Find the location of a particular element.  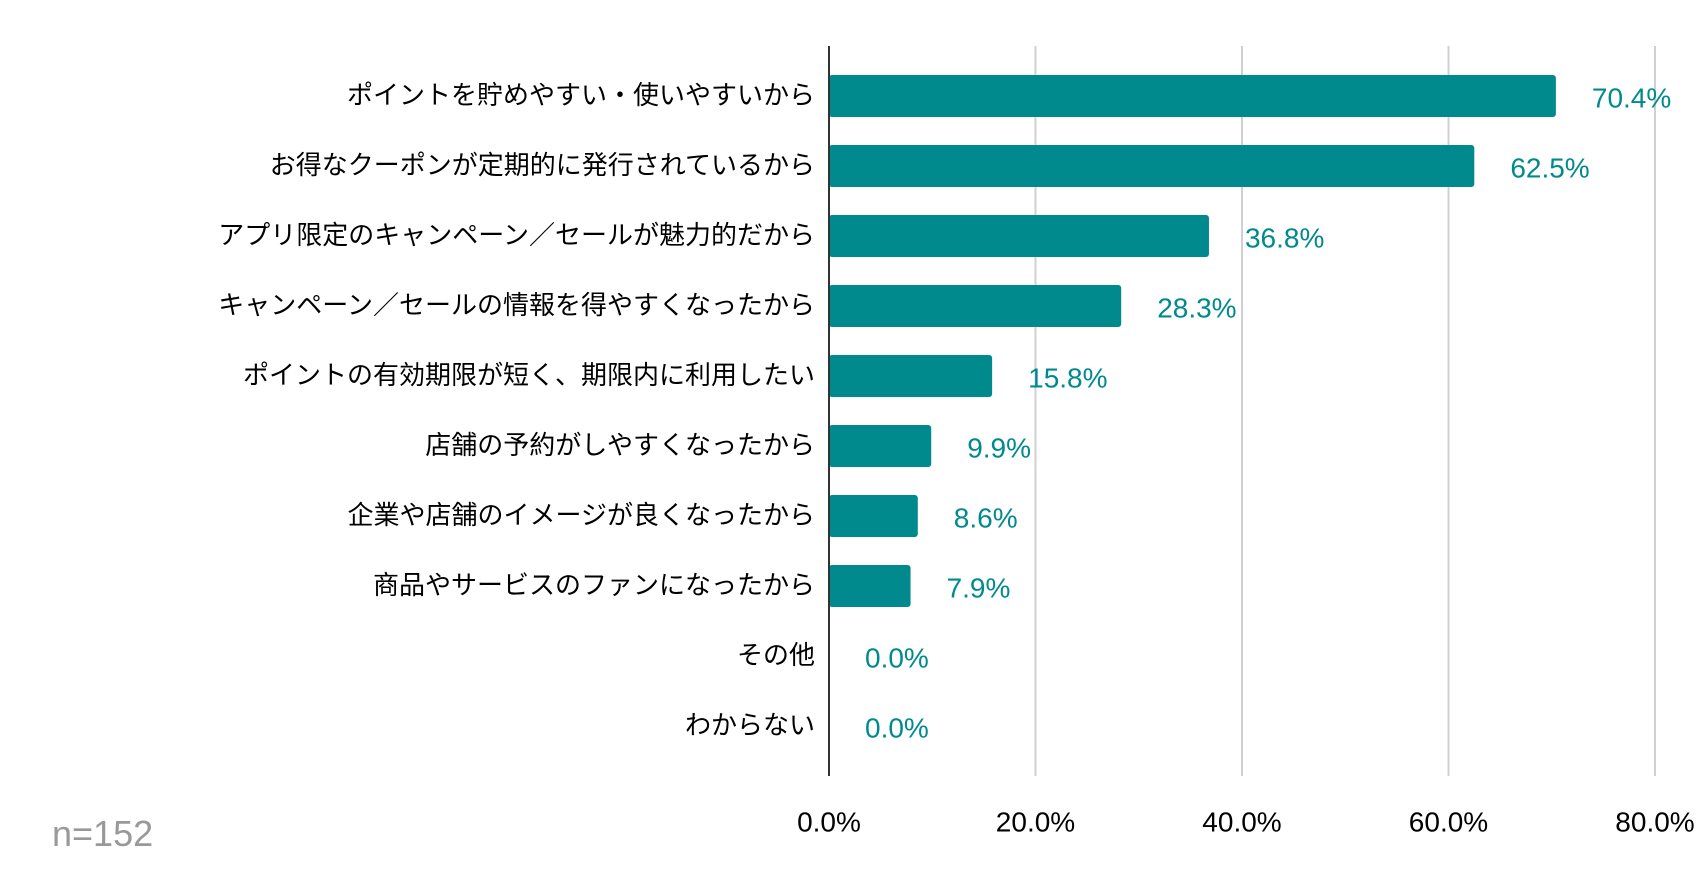

sample-size-note: n=152 is located at coordinates (103, 833).